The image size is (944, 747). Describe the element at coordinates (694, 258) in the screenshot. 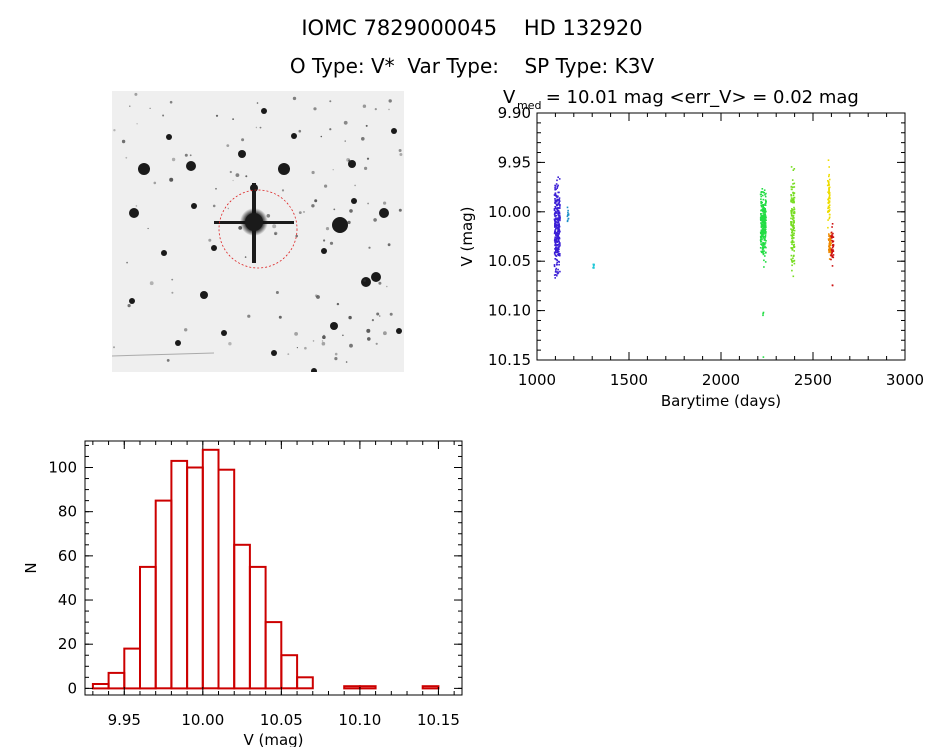

I see `light-curve-points` at that location.